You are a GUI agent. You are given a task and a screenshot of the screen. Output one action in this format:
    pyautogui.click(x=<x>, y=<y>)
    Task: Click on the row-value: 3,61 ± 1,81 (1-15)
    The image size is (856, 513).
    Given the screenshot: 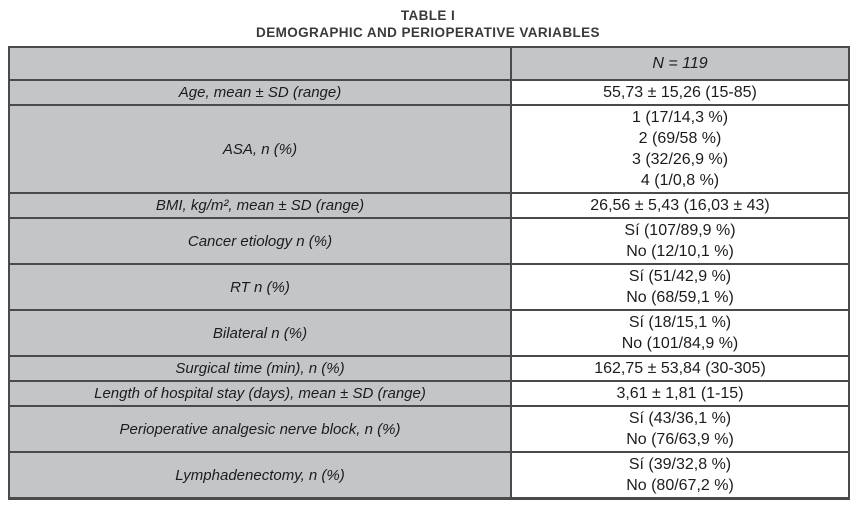 What is the action you would take?
    pyautogui.click(x=680, y=393)
    